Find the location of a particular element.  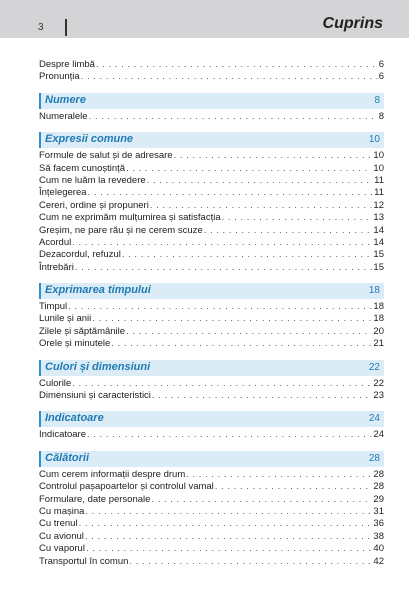

section-page: 22 is located at coordinates (374, 367).